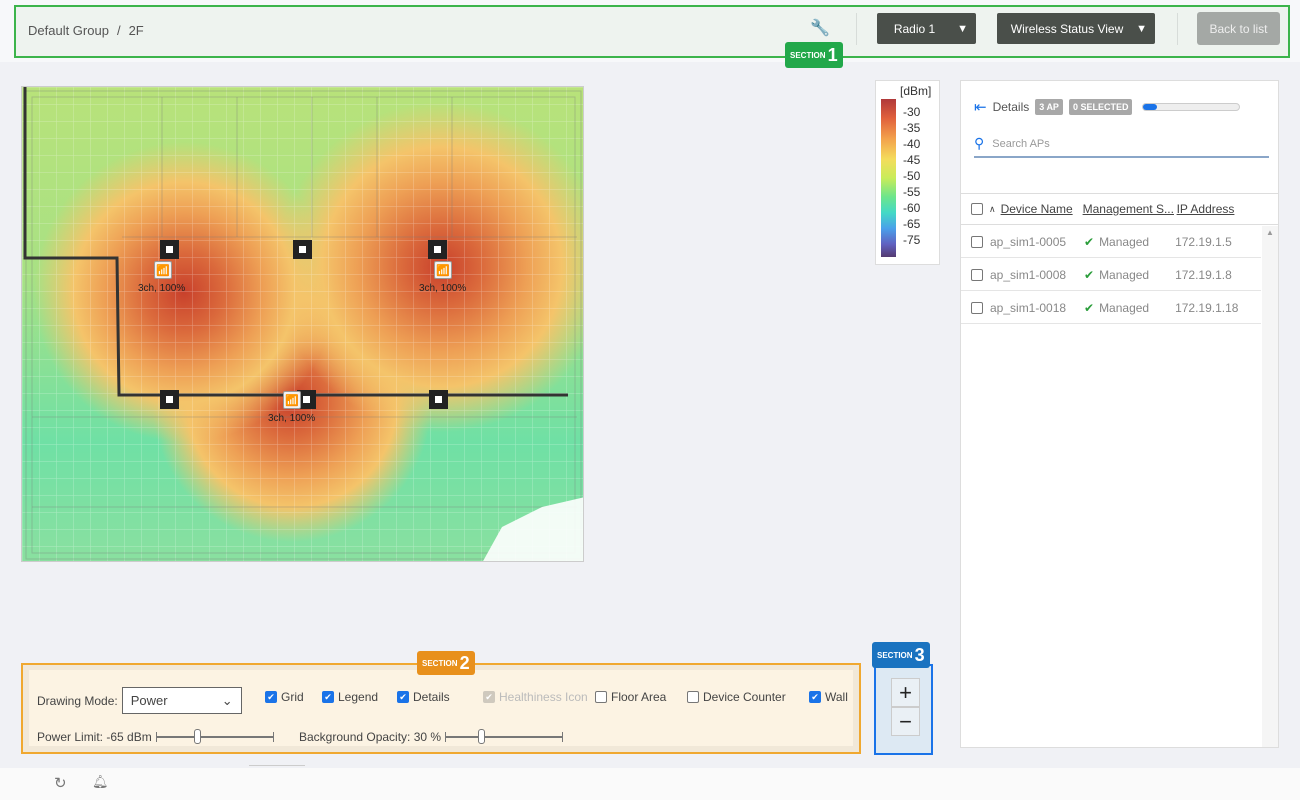  I want to click on checkbox-label: Legend, so click(358, 697).